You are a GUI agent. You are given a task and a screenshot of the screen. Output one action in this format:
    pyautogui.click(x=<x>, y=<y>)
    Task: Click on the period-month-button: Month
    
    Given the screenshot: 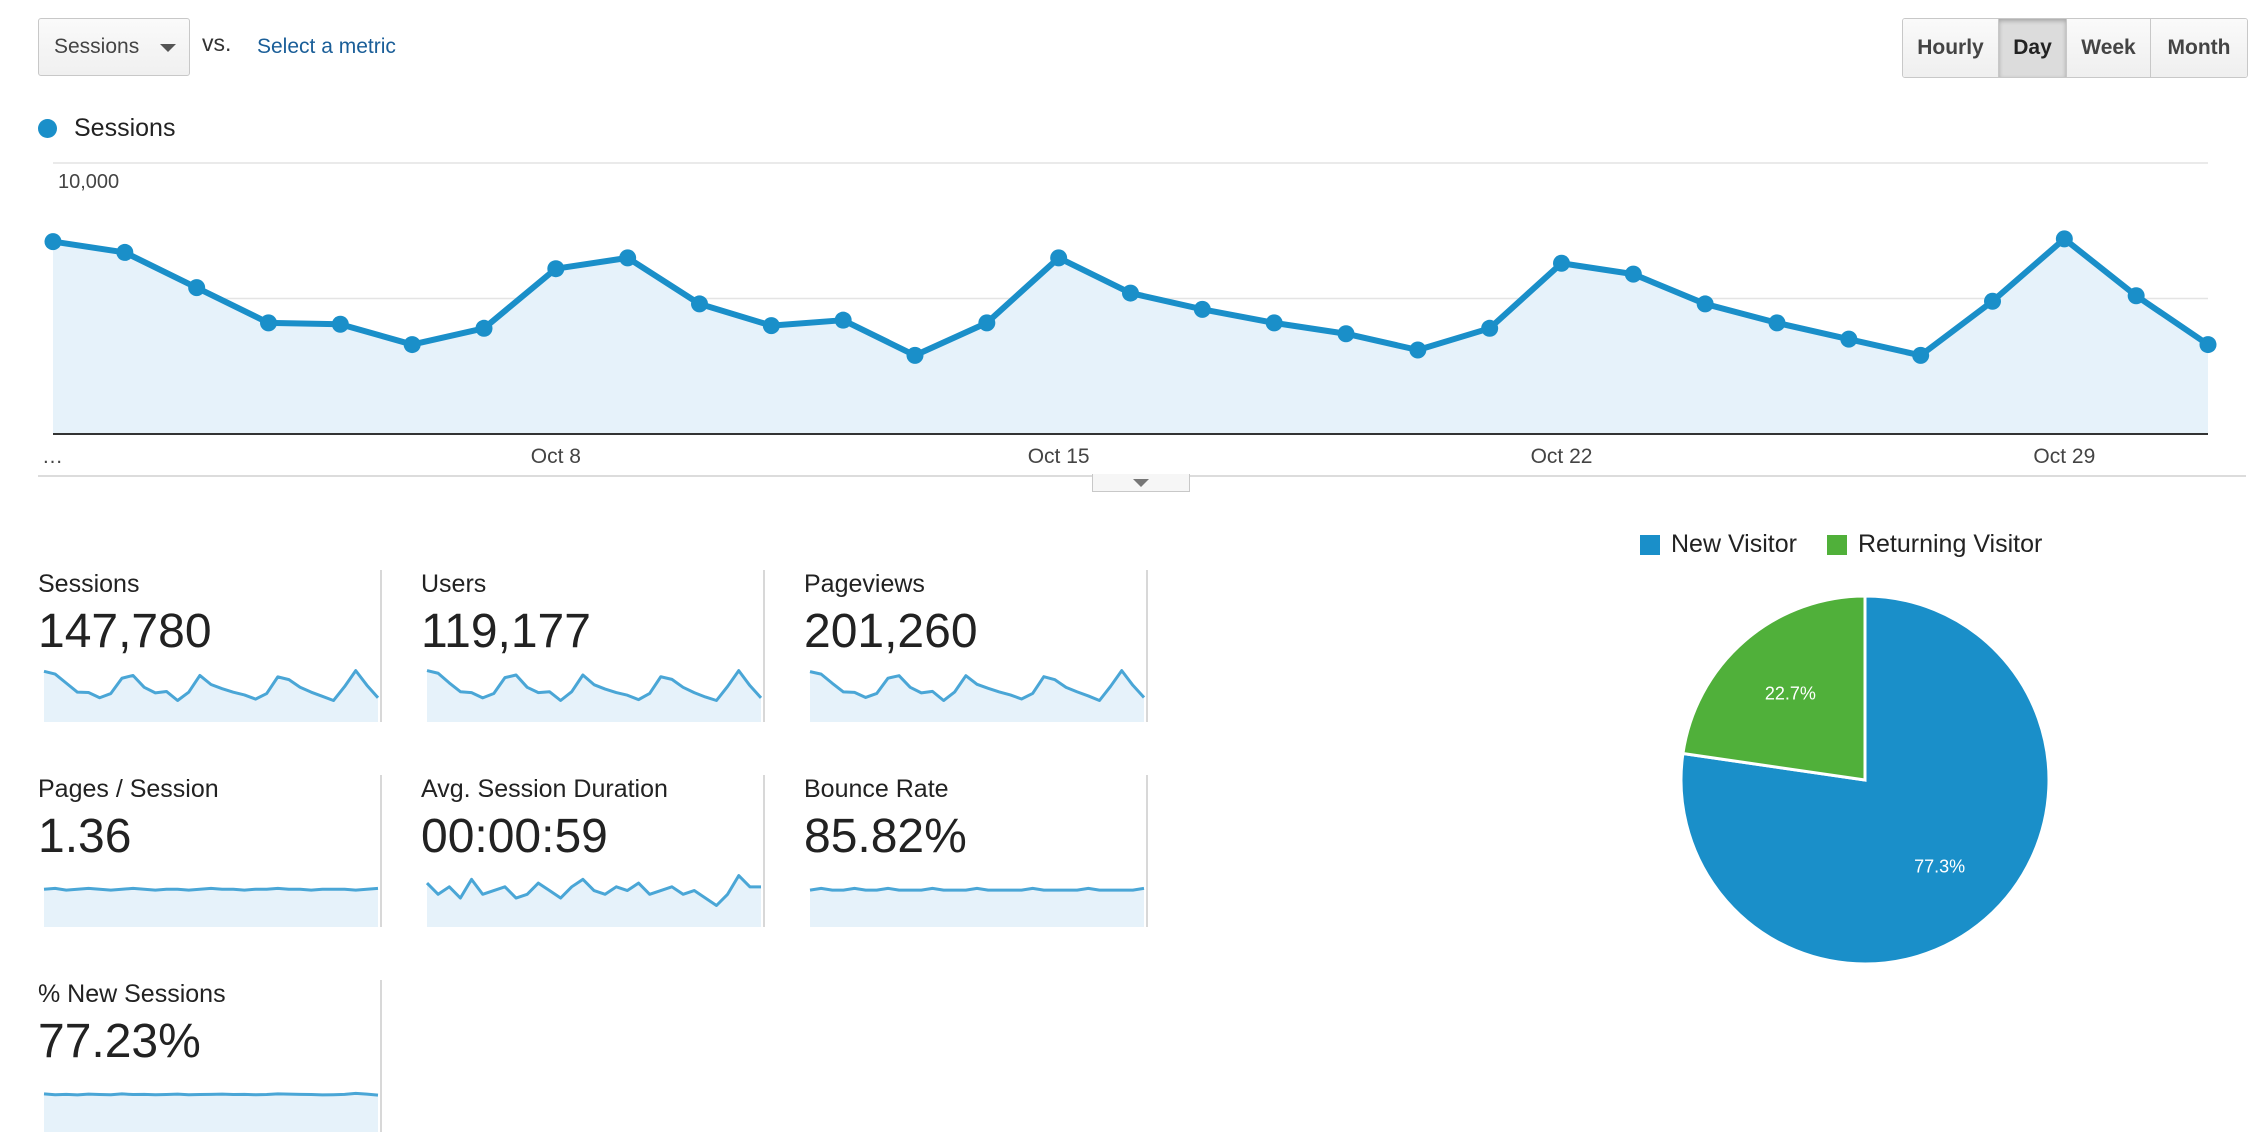 What is the action you would take?
    pyautogui.click(x=2199, y=48)
    